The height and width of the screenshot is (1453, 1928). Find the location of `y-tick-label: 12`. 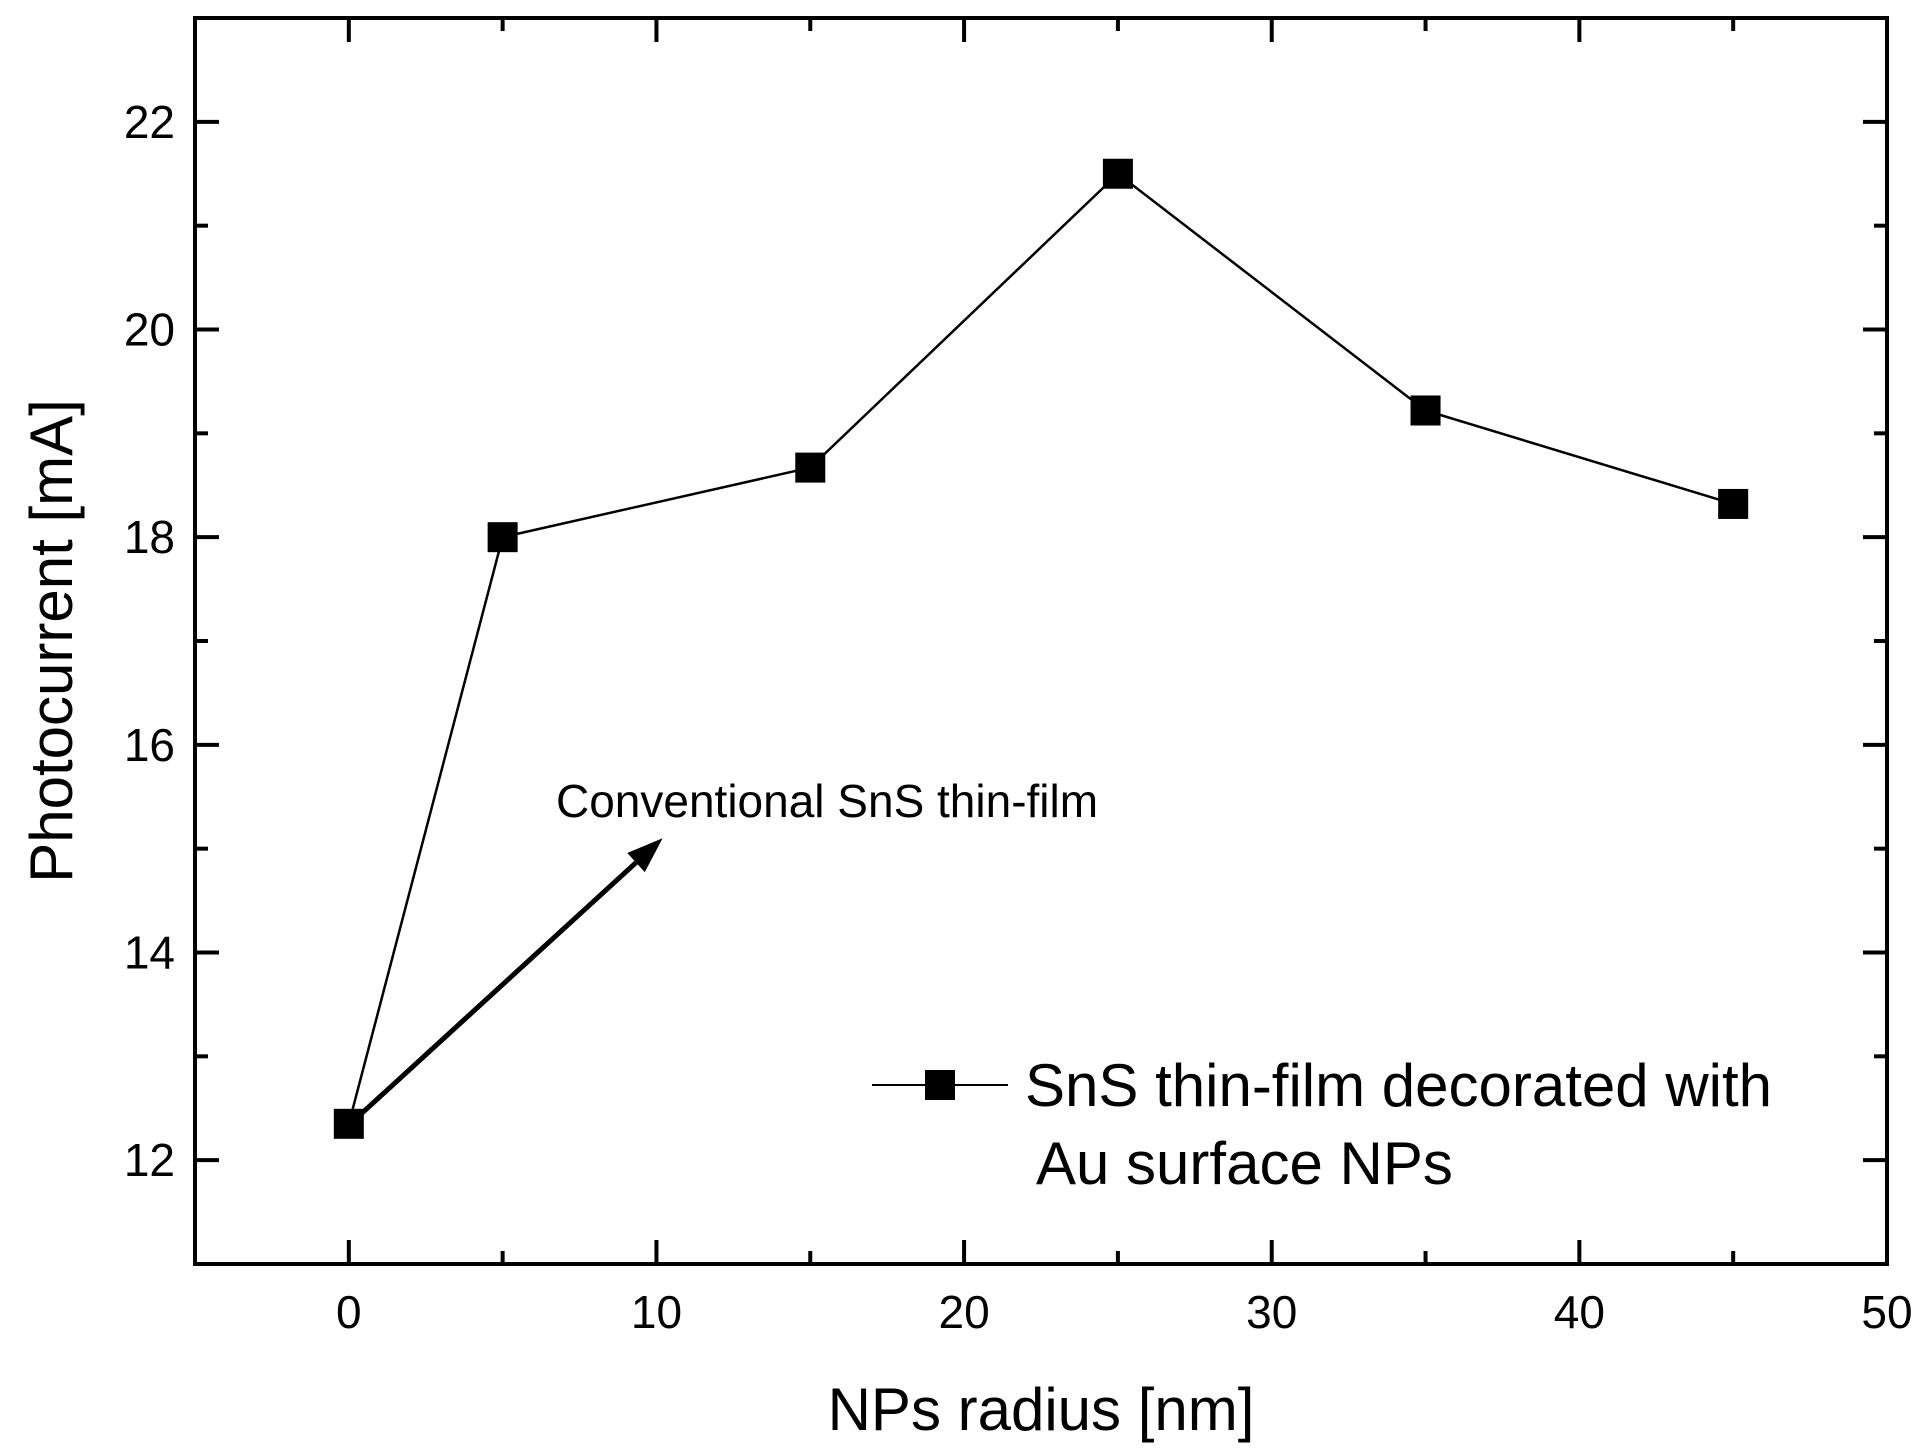

y-tick-label: 12 is located at coordinates (149, 1160).